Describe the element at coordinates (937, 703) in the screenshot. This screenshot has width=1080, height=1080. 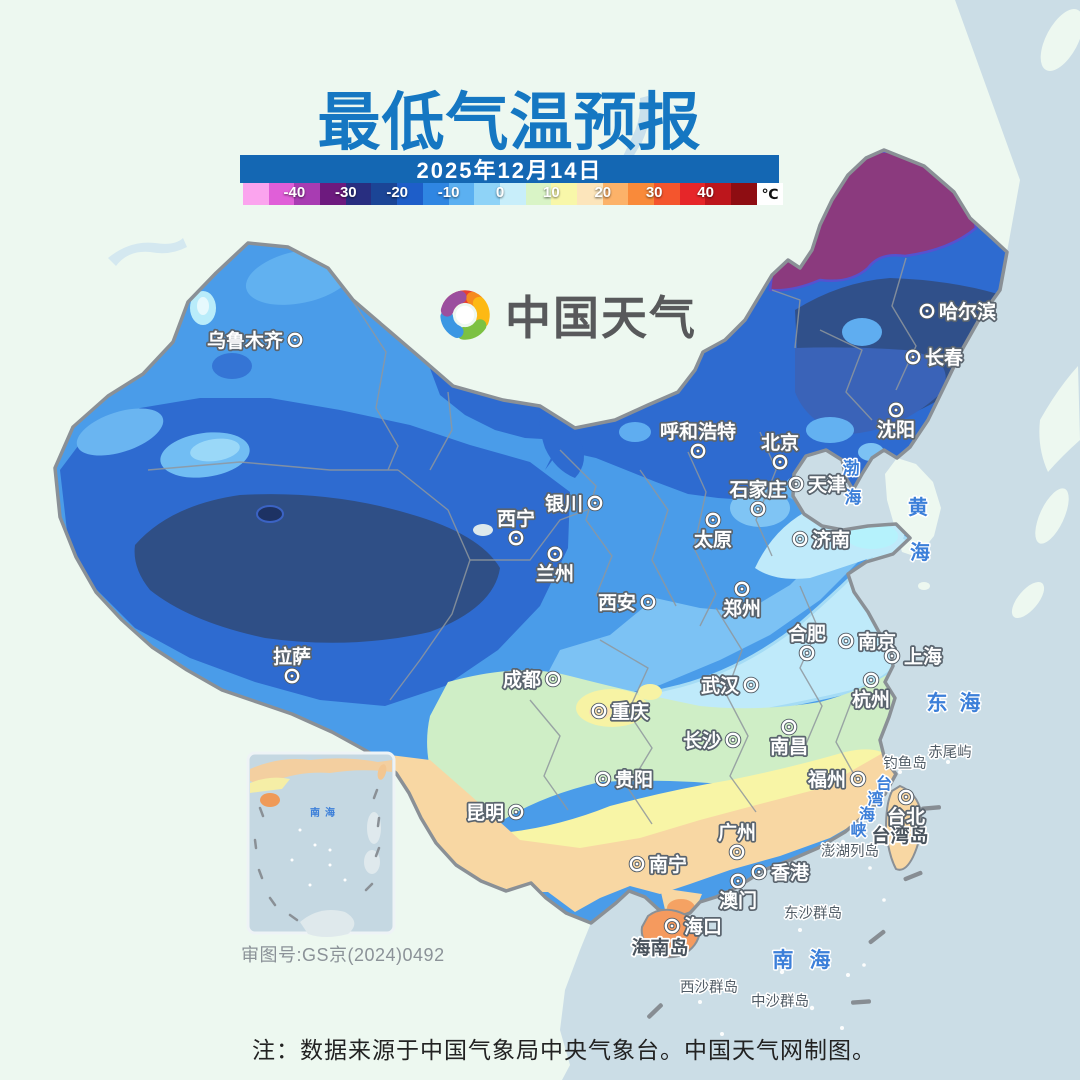
I see `sea-label: 东` at that location.